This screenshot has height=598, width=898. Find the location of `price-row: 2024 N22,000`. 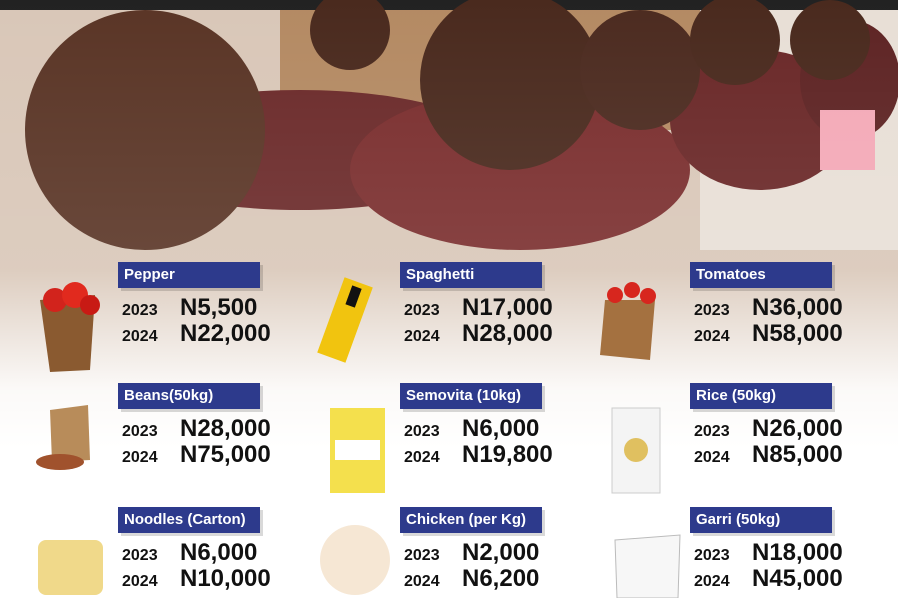

price-row: 2024 N22,000 is located at coordinates (196, 334).